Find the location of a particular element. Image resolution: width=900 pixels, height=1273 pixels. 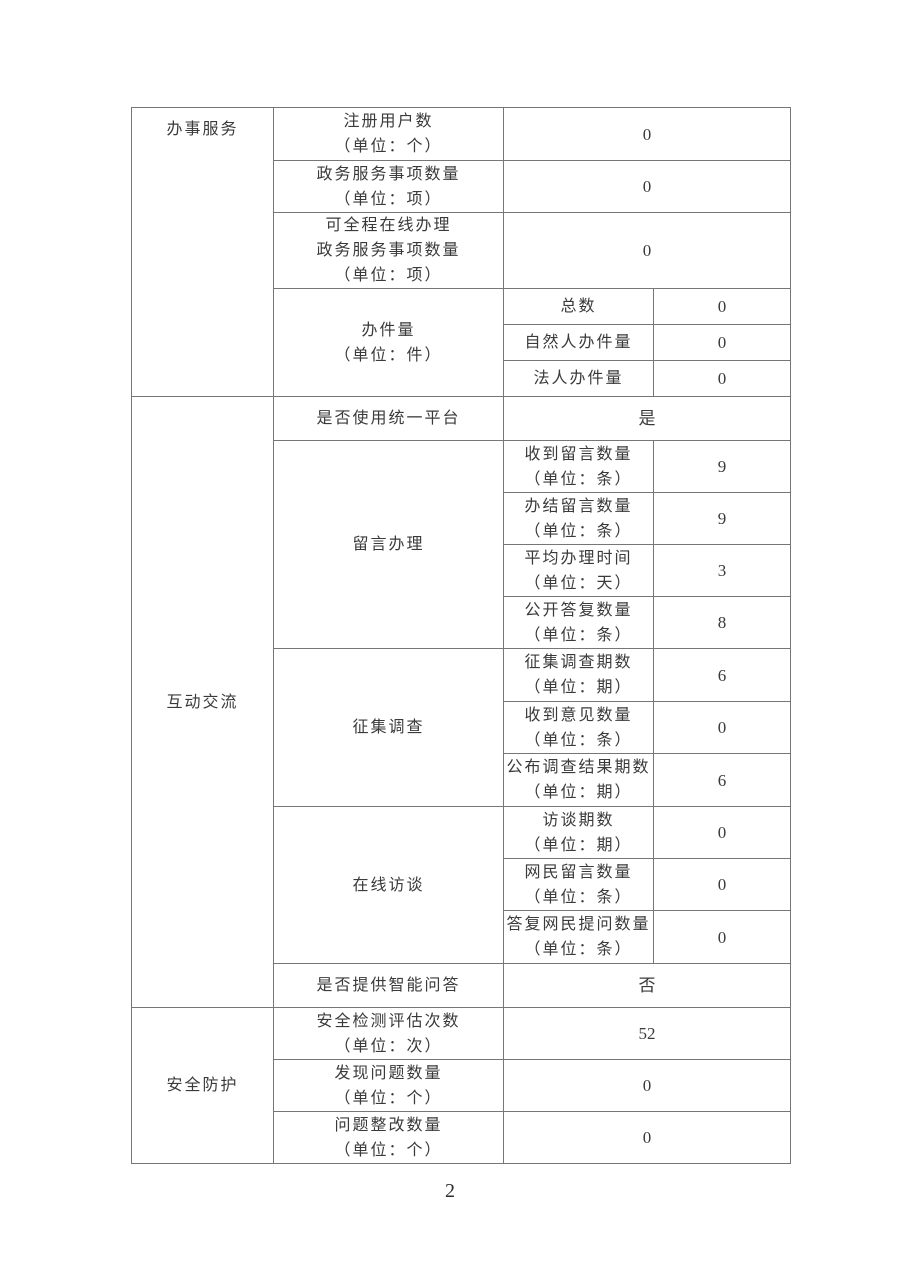

cell-results-published-label: 公布调查结果期数 （单位：期） is located at coordinates (578, 780).